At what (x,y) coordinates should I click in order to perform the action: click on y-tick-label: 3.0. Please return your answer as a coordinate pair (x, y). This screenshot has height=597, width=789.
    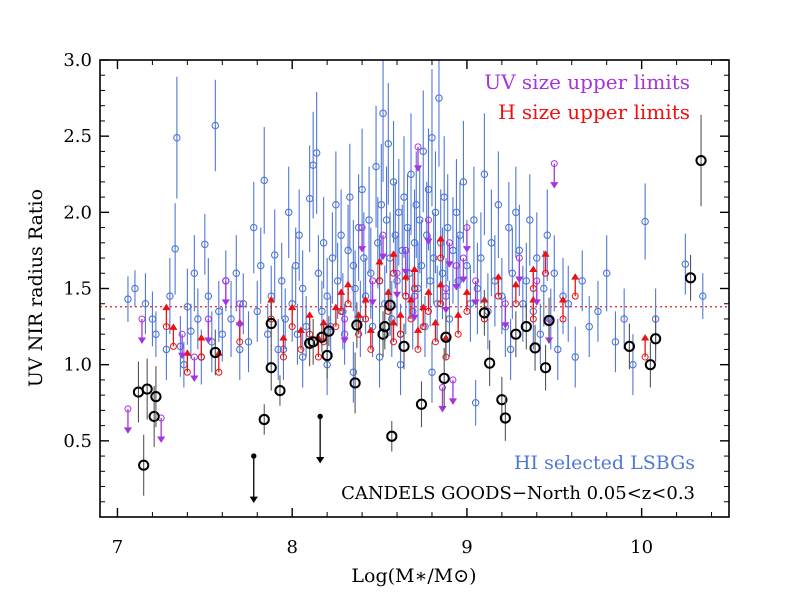
    Looking at the image, I should click on (77, 60).